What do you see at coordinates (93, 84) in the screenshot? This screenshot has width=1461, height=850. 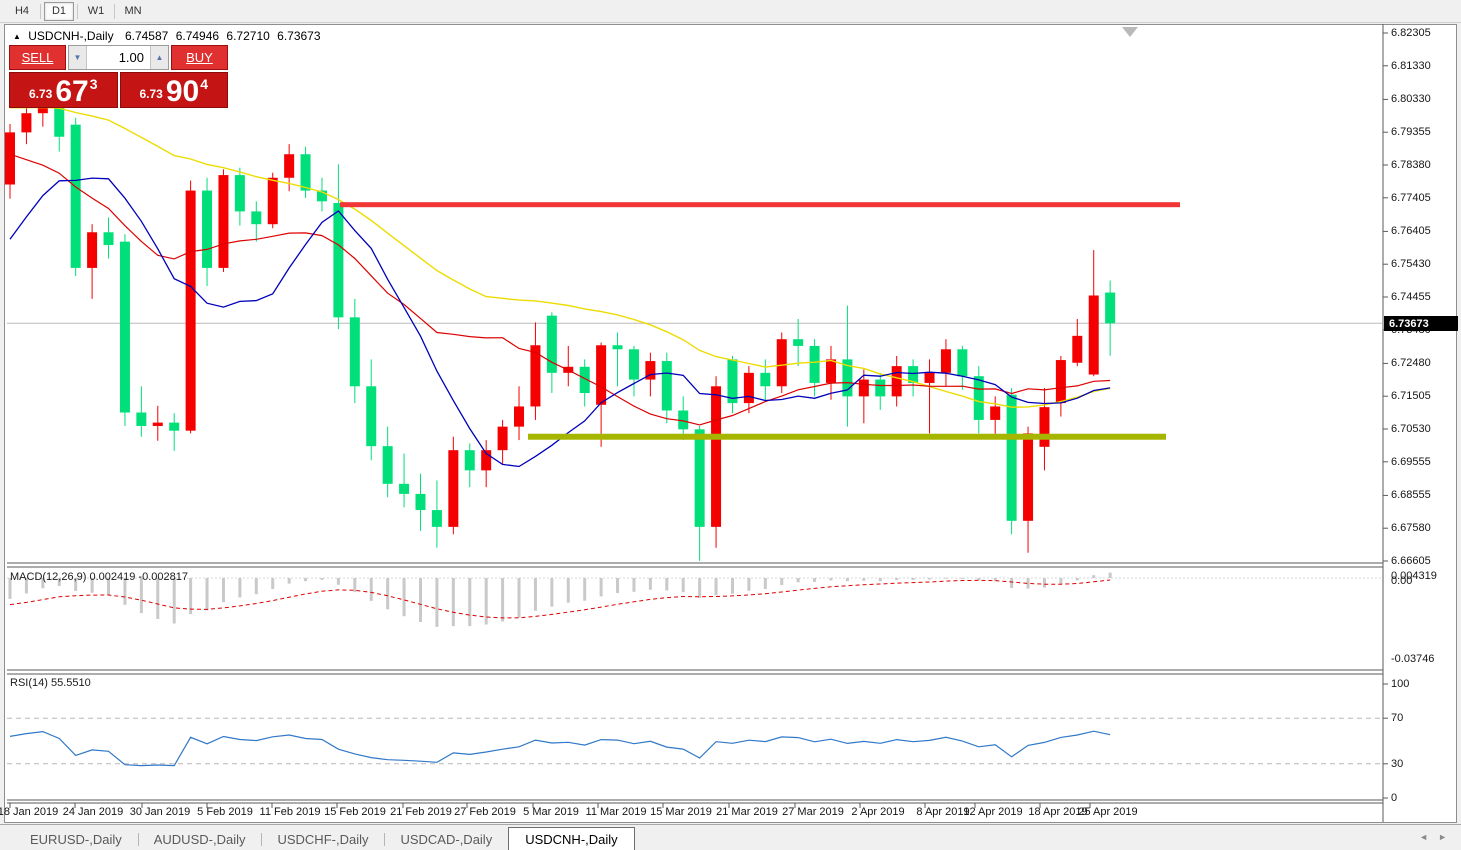 I see `sell-price-pip: 3` at bounding box center [93, 84].